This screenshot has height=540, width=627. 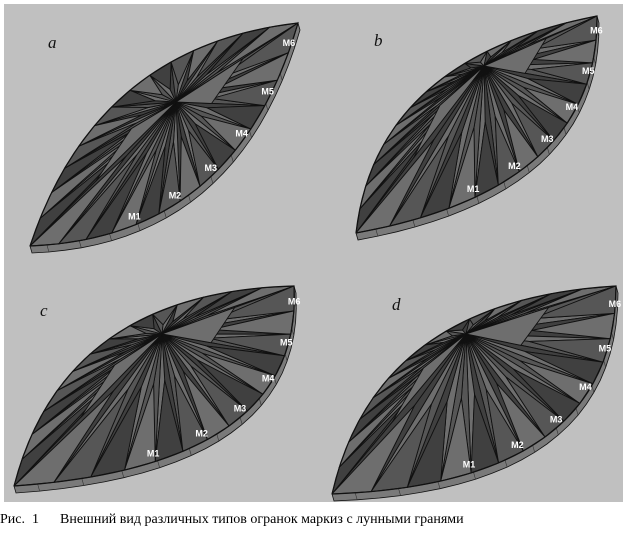 What do you see at coordinates (396, 304) in the screenshot?
I see `panel-letter: d` at bounding box center [396, 304].